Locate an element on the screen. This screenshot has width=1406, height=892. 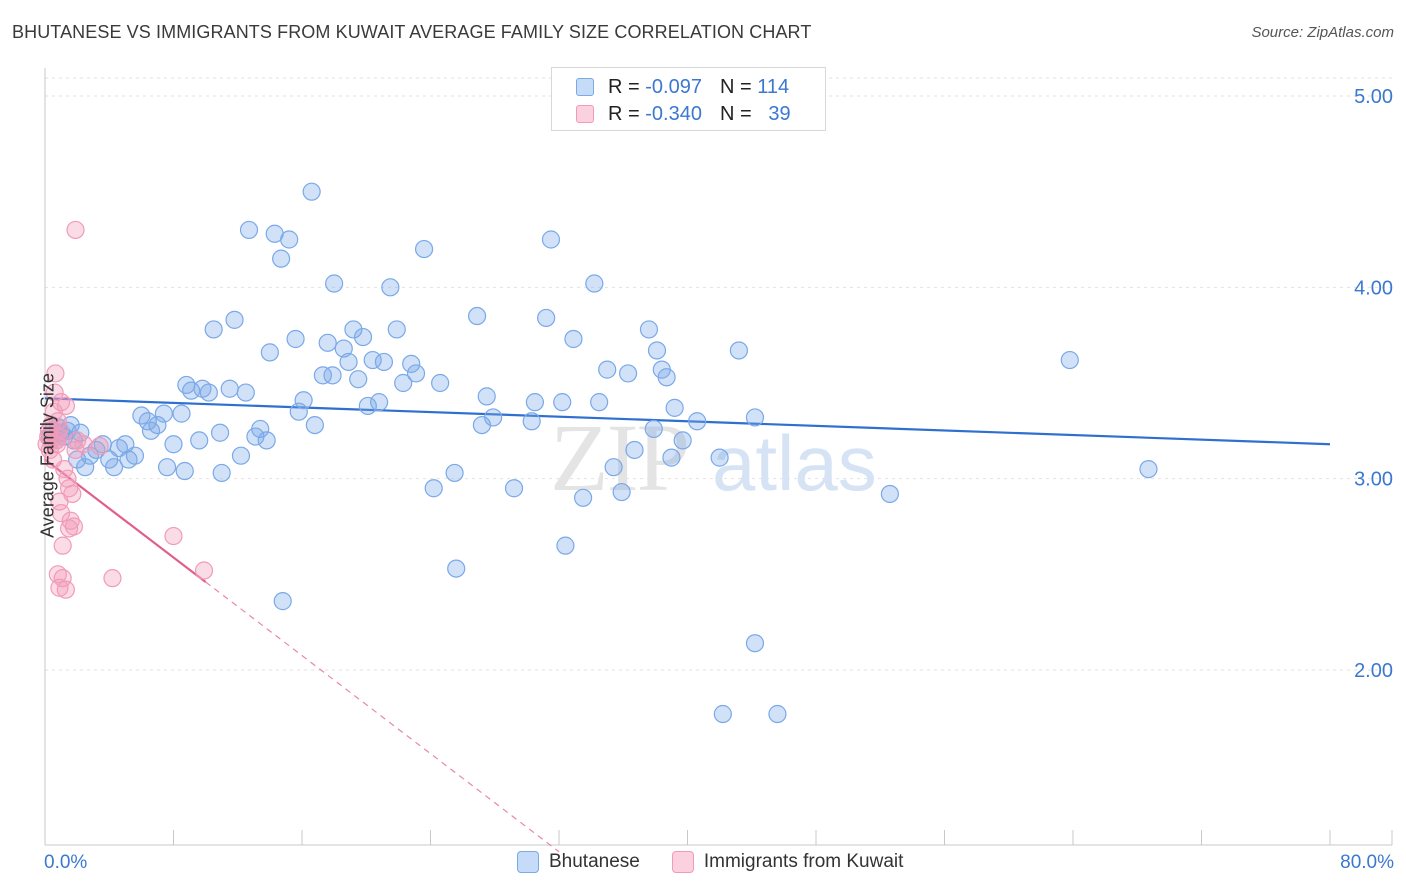
legend-item-bhutanese: Bhutanese is located at coordinates (578, 862).